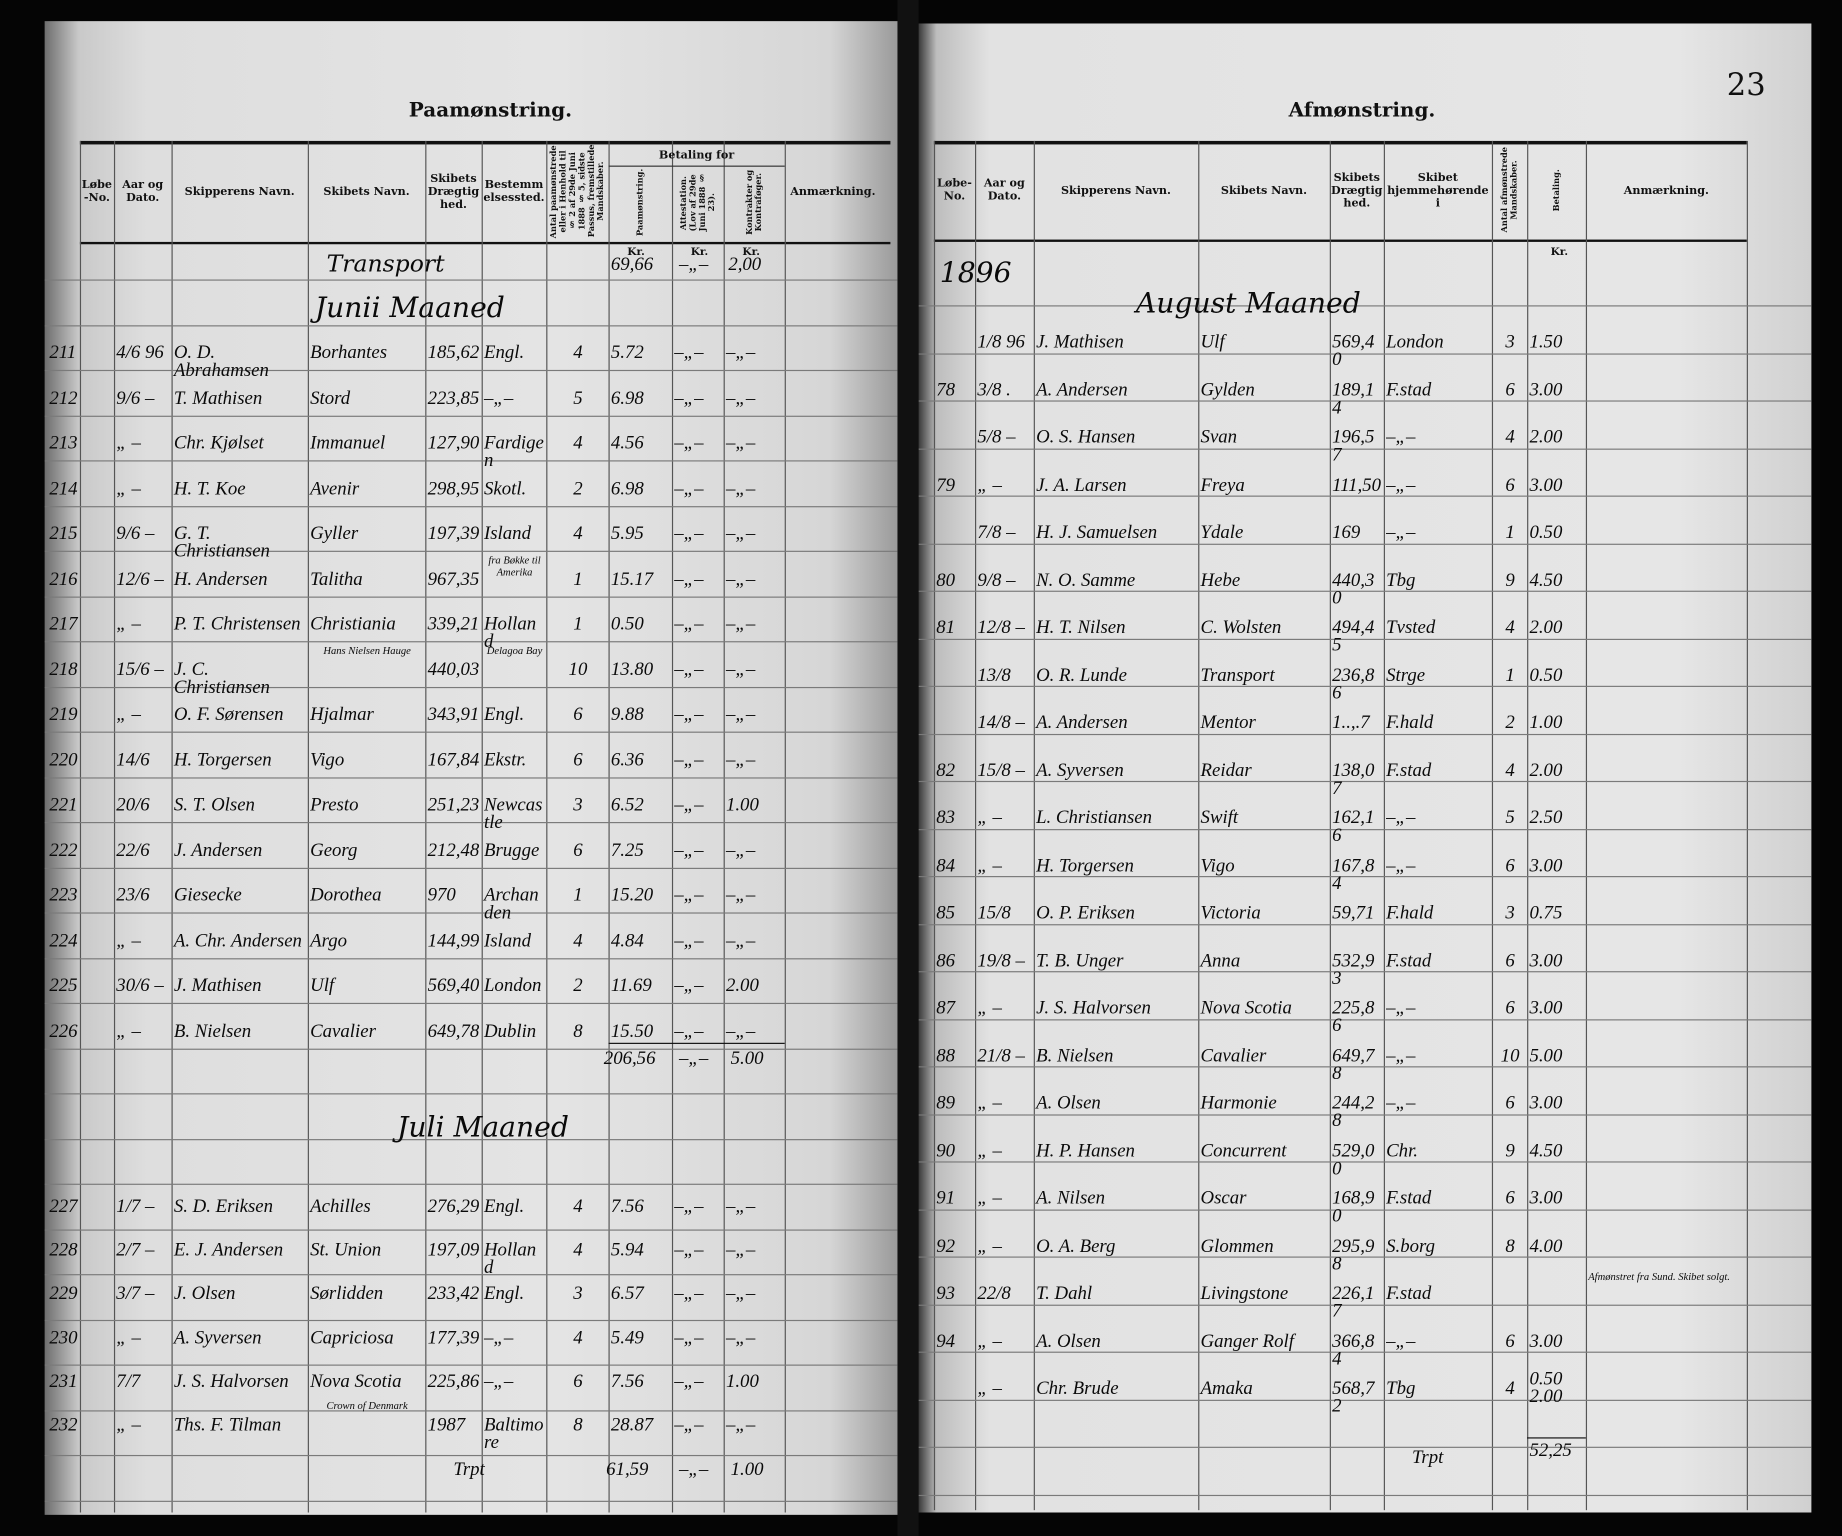  I want to click on ship-name: St. Union, so click(346, 1250).